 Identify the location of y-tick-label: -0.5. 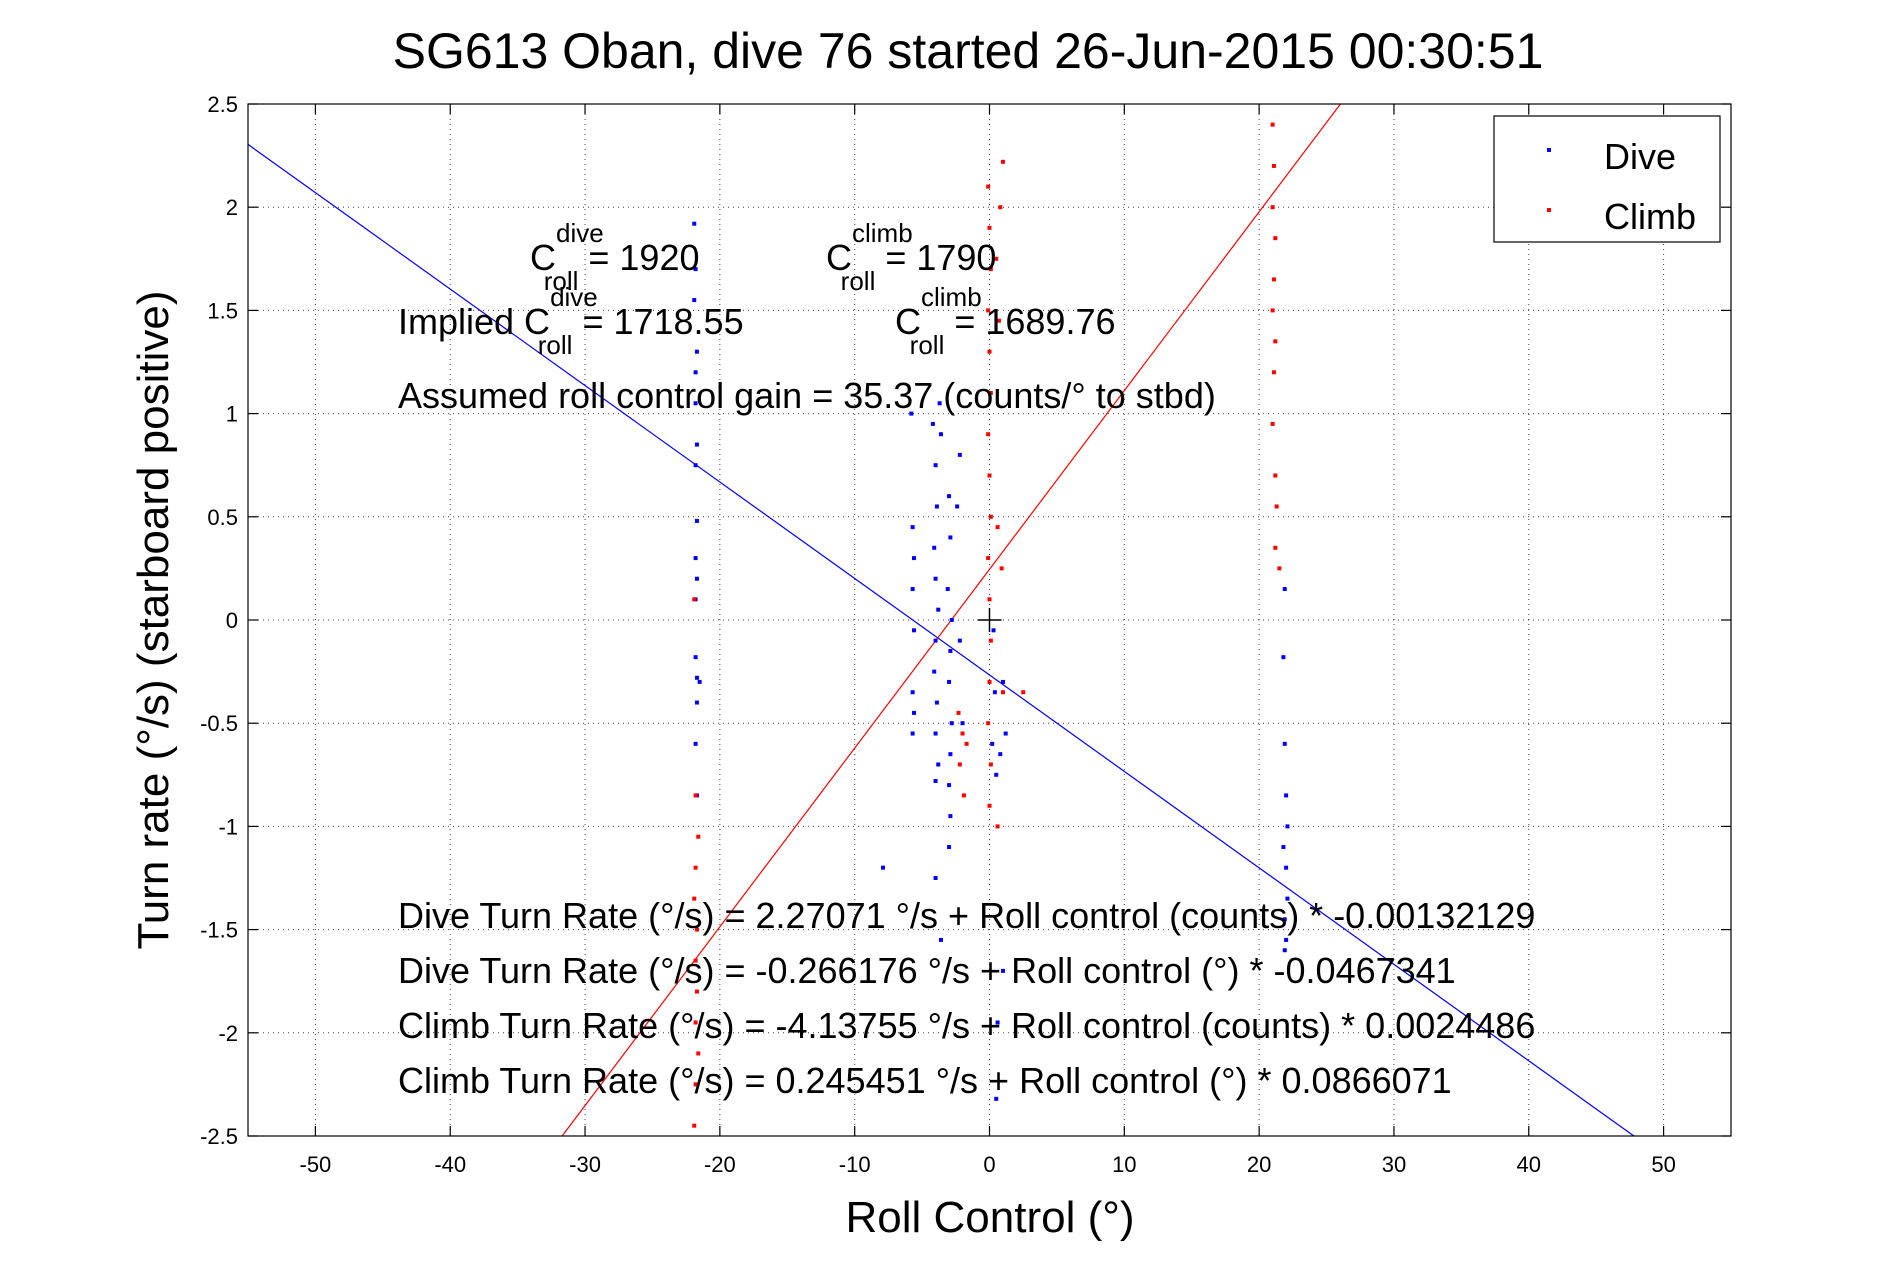
(219, 723).